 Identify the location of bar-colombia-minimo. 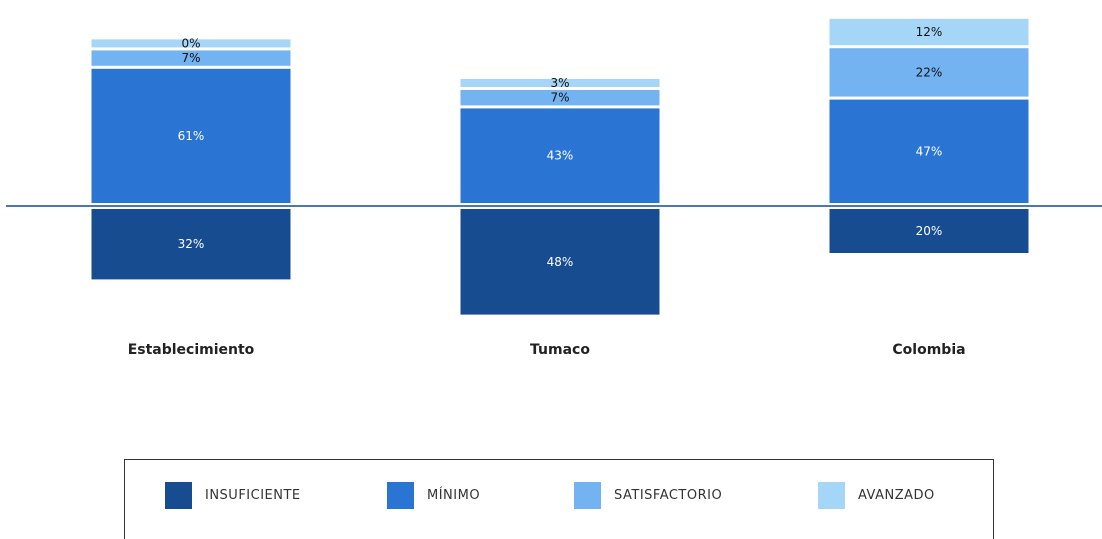
(929, 151).